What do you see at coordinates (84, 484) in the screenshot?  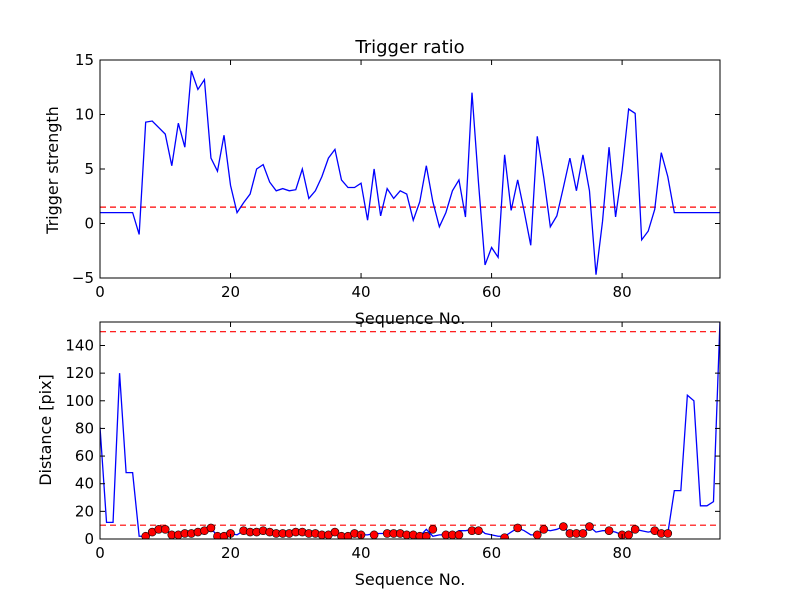 I see `y-tick-label: 40` at bounding box center [84, 484].